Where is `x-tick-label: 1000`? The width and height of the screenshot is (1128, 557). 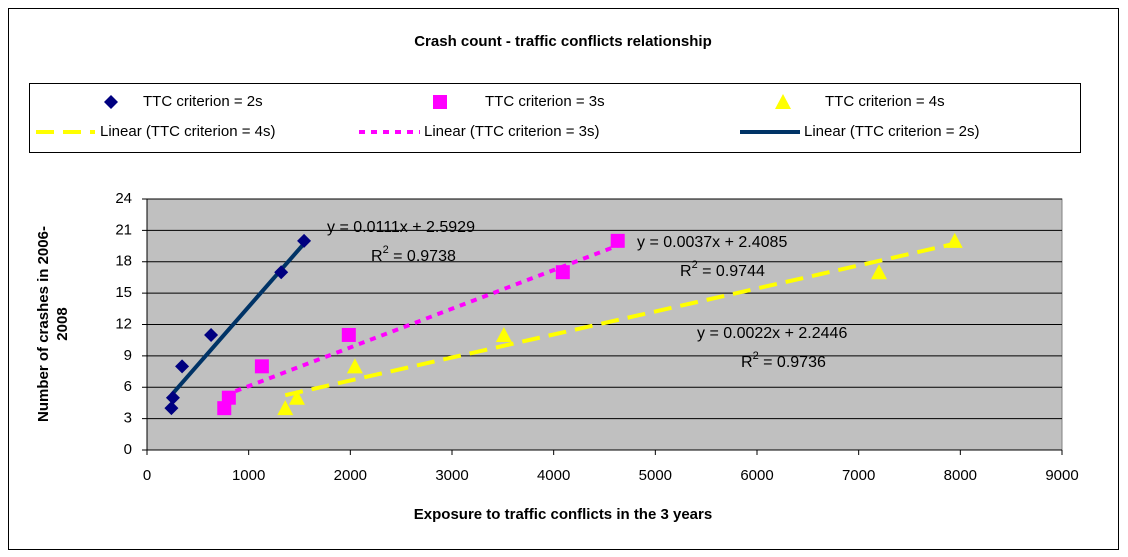 x-tick-label: 1000 is located at coordinates (248, 475).